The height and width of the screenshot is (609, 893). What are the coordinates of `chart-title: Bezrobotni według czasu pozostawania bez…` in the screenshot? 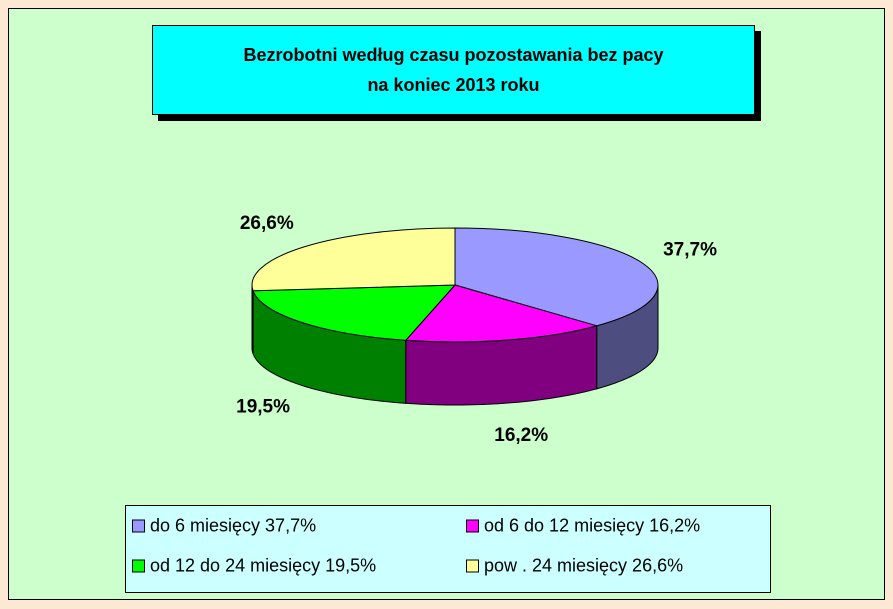 It's located at (453, 70).